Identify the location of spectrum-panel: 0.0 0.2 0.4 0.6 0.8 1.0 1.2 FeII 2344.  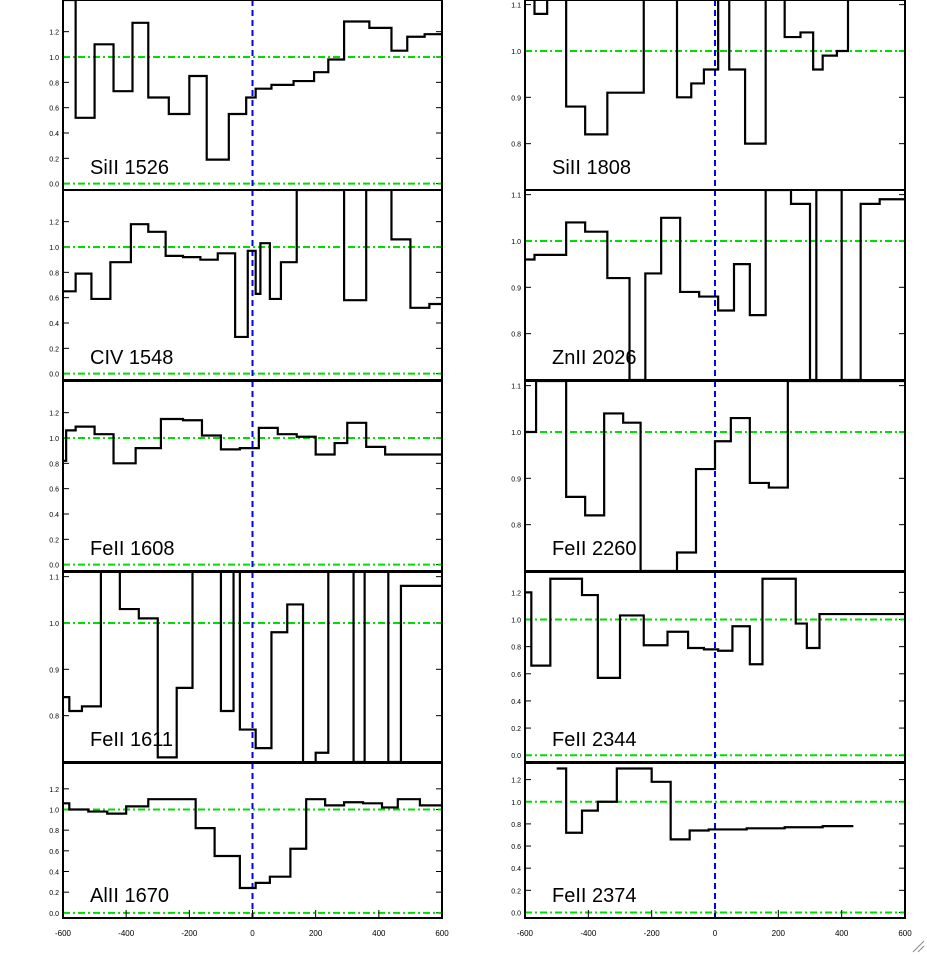
(708, 667).